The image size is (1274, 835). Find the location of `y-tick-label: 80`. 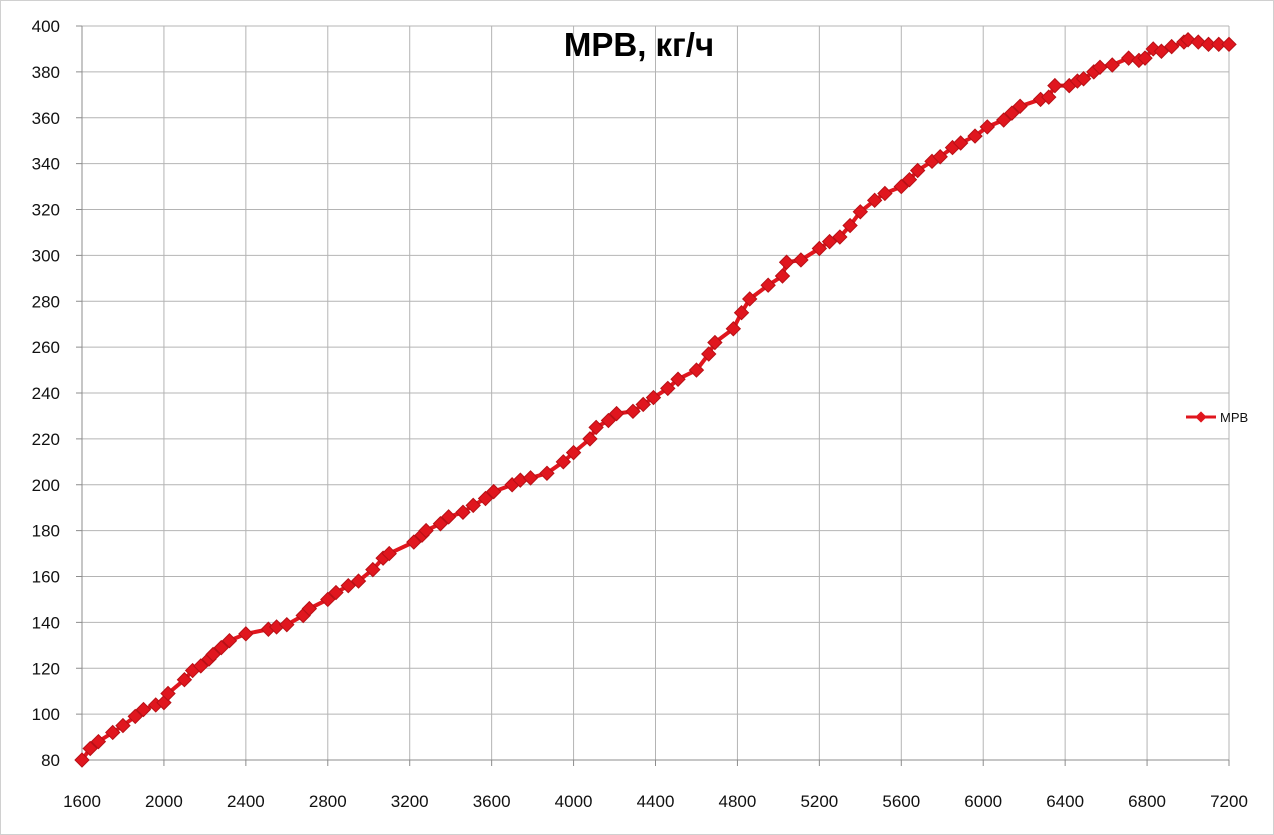

y-tick-label: 80 is located at coordinates (50, 760).